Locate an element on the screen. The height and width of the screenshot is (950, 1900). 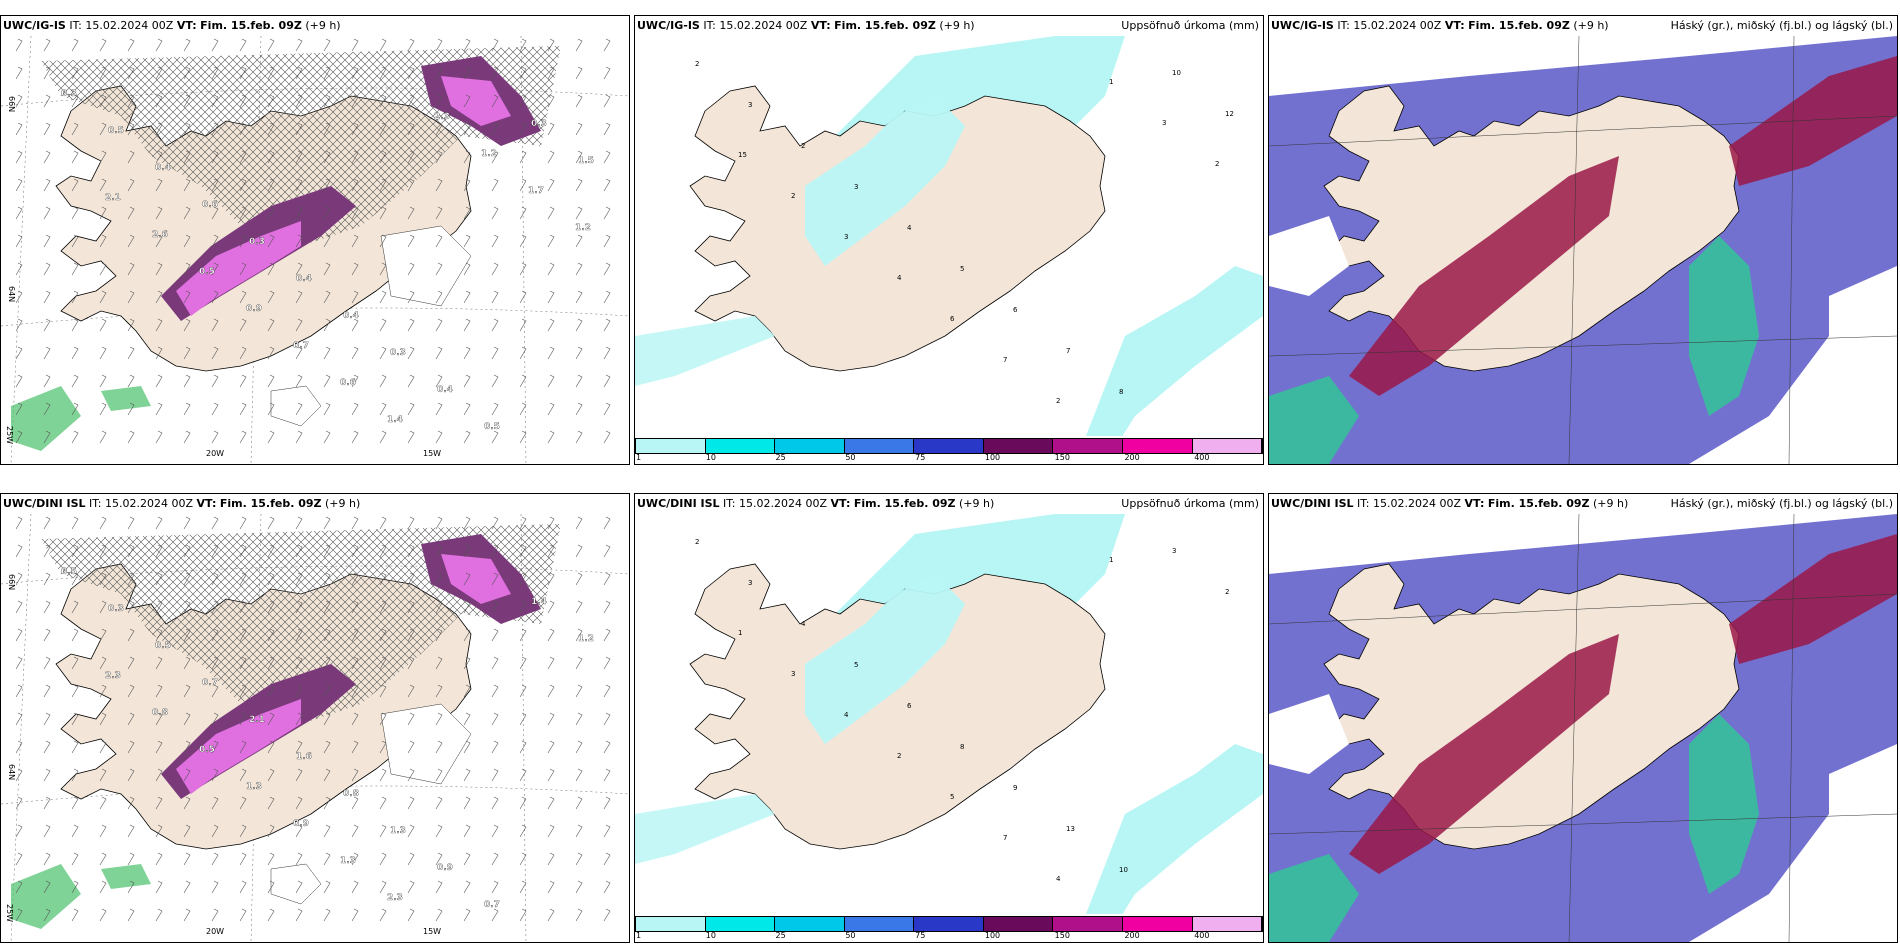
precip-value-label: 2.6 is located at coordinates (160, 235).